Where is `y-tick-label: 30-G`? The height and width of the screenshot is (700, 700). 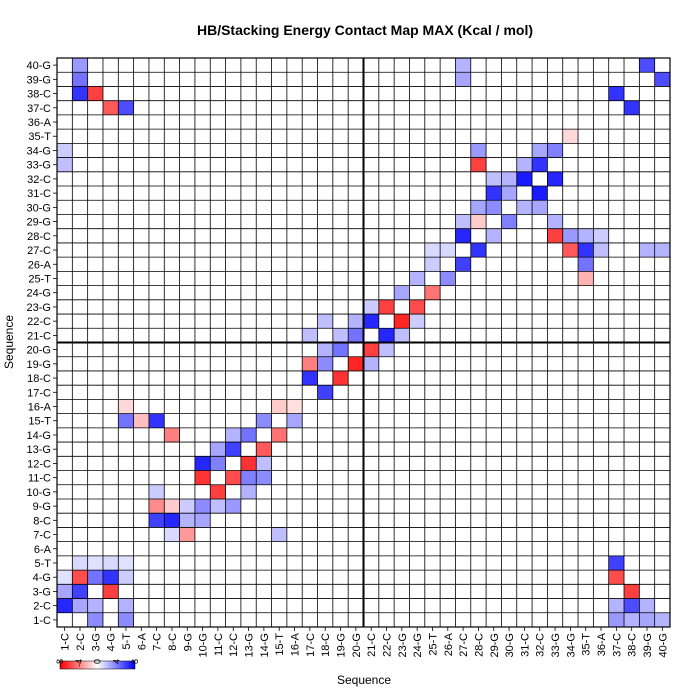 y-tick-label: 30-G is located at coordinates (39, 208).